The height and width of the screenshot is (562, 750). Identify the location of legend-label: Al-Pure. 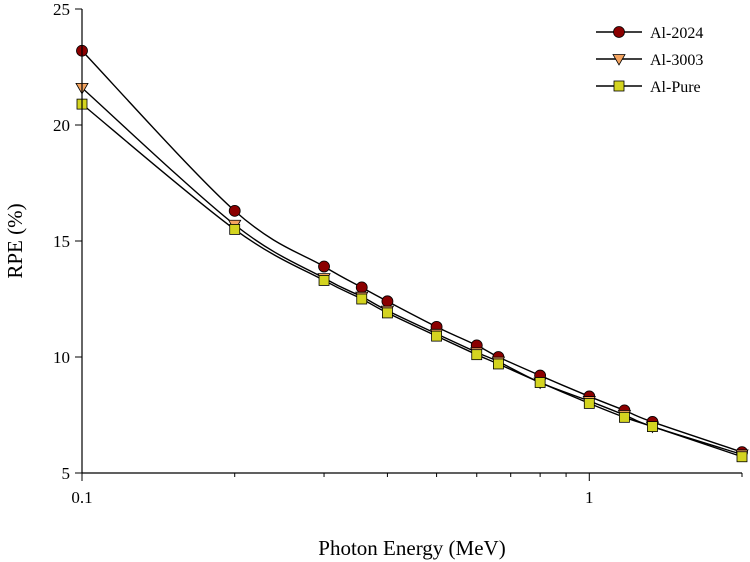
(675, 87).